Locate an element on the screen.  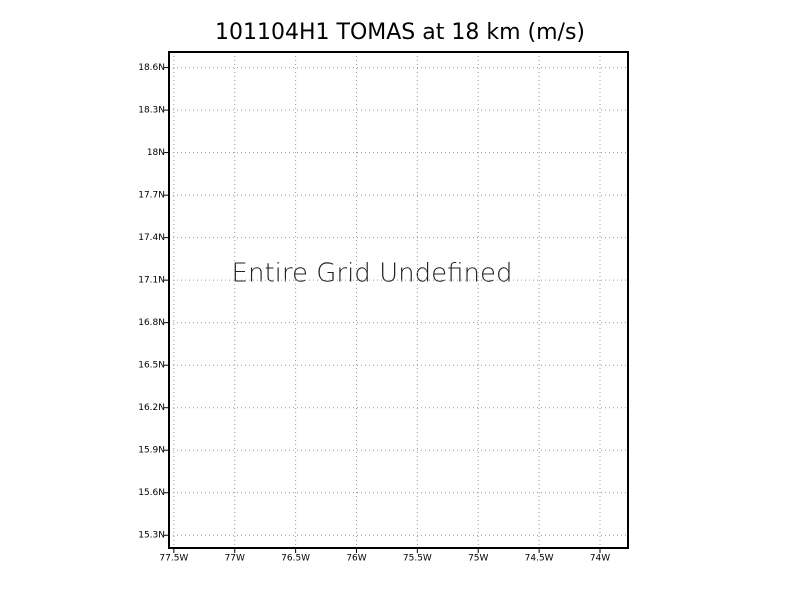
x-tick-label: 76.5W is located at coordinates (295, 559).